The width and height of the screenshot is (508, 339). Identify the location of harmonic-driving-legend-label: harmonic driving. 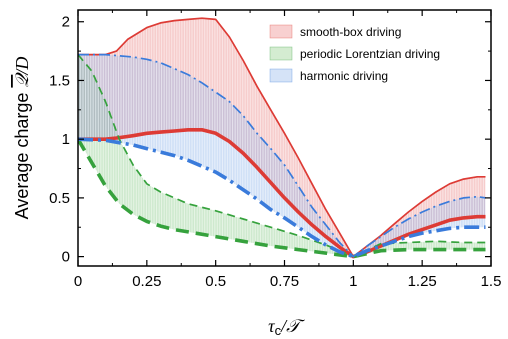
(344, 76).